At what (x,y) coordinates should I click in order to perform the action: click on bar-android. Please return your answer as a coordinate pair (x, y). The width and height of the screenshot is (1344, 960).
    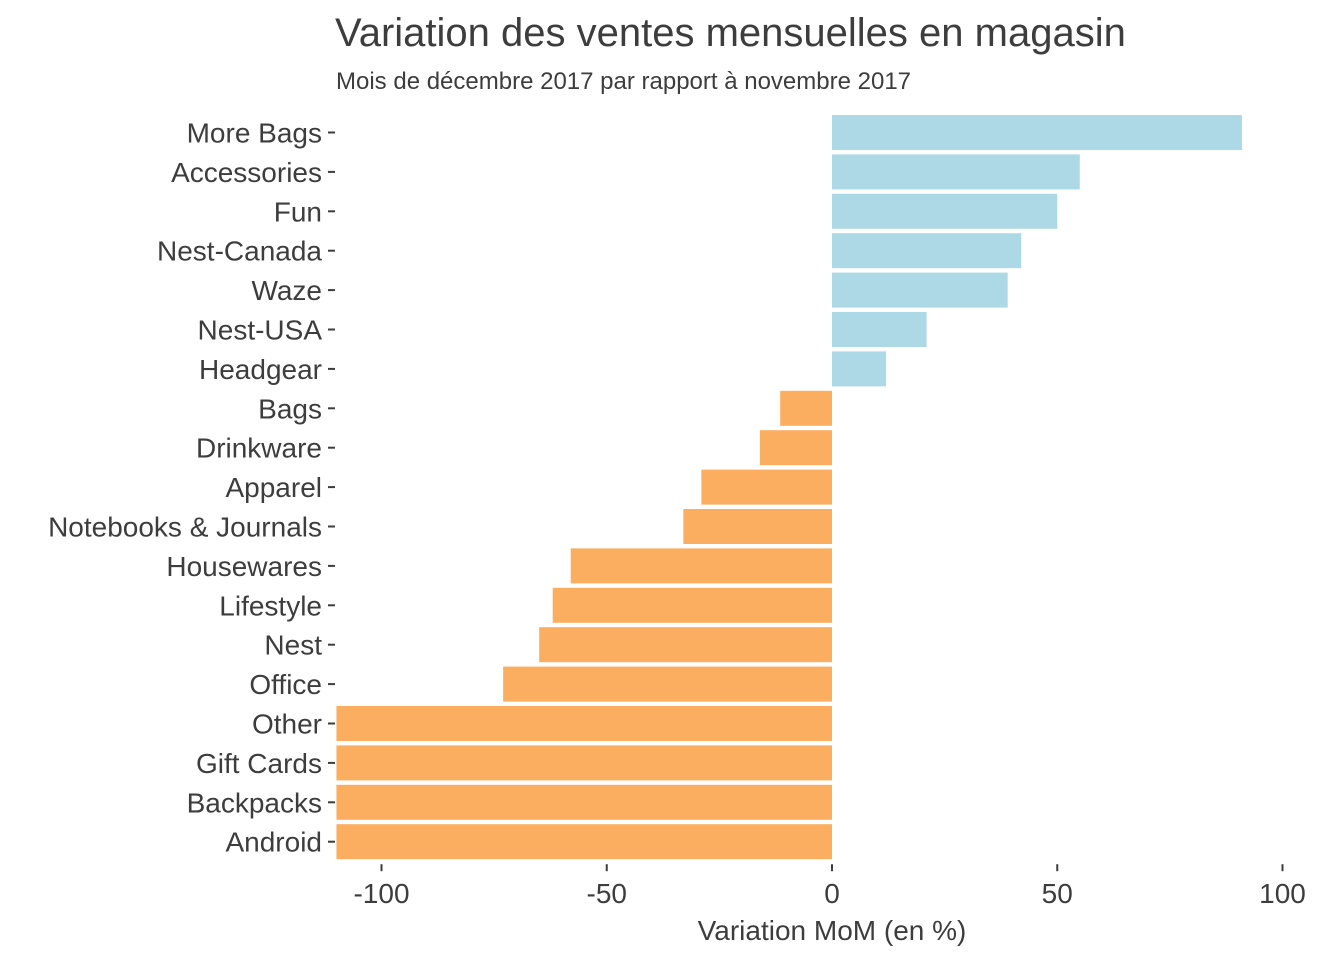
    Looking at the image, I should click on (584, 842).